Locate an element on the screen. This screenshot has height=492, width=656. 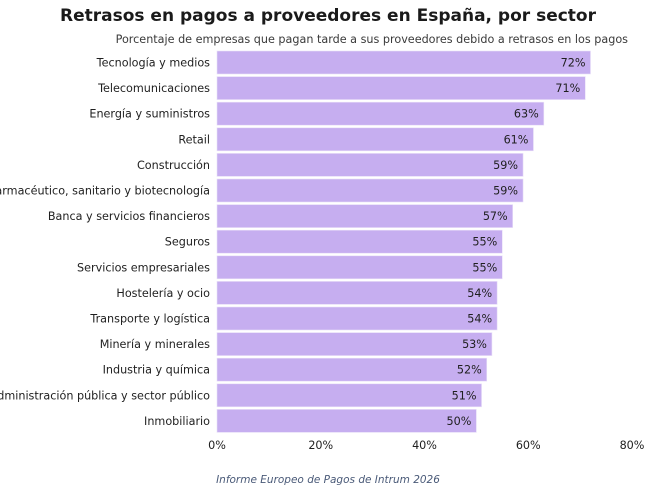
category-label-3: Retail is located at coordinates (194, 139).